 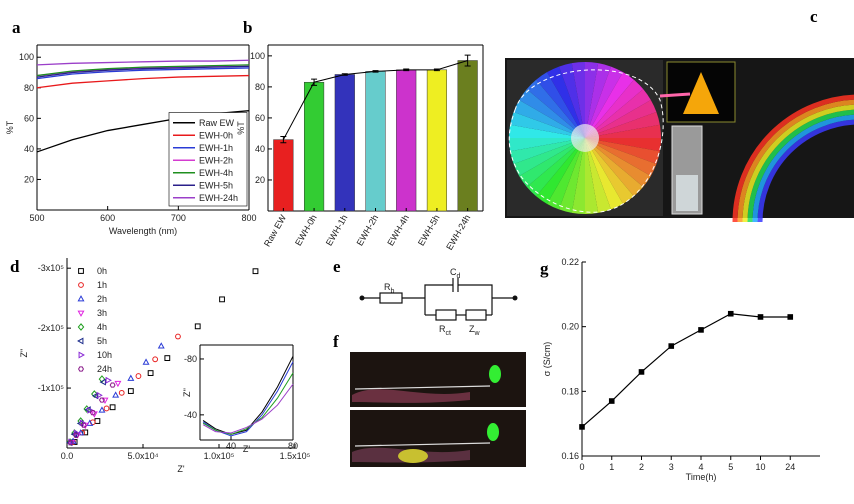 What do you see at coordinates (493, 432) in the screenshot?
I see `led` at bounding box center [493, 432].